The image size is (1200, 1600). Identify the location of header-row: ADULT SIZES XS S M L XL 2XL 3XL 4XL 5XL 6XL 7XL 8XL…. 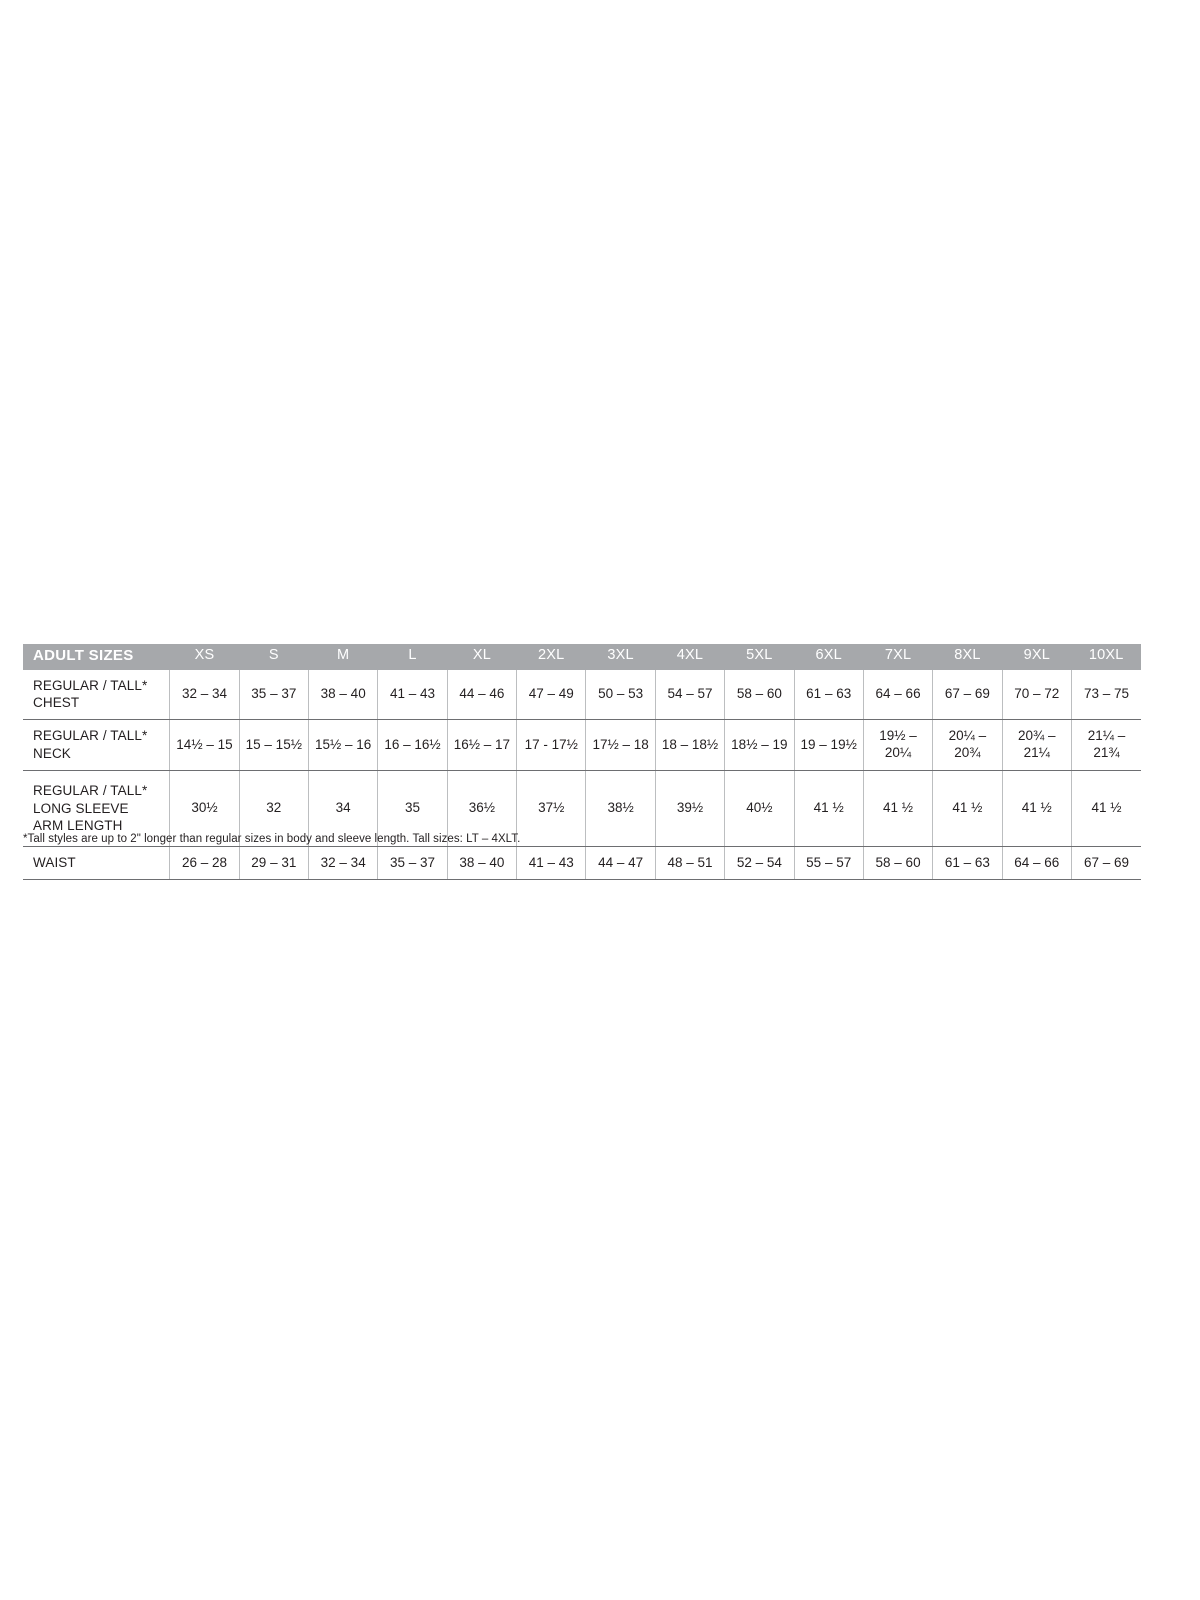
(582, 657).